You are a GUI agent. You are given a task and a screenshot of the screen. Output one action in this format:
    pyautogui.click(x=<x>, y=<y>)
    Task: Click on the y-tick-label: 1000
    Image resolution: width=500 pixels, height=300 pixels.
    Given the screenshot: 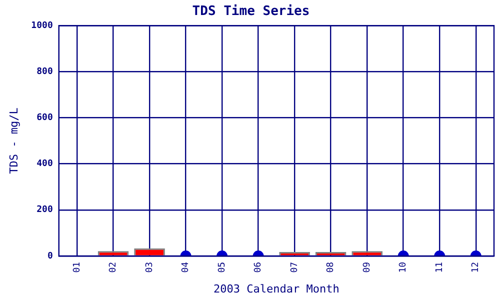 What is the action you would take?
    pyautogui.click(x=42, y=25)
    